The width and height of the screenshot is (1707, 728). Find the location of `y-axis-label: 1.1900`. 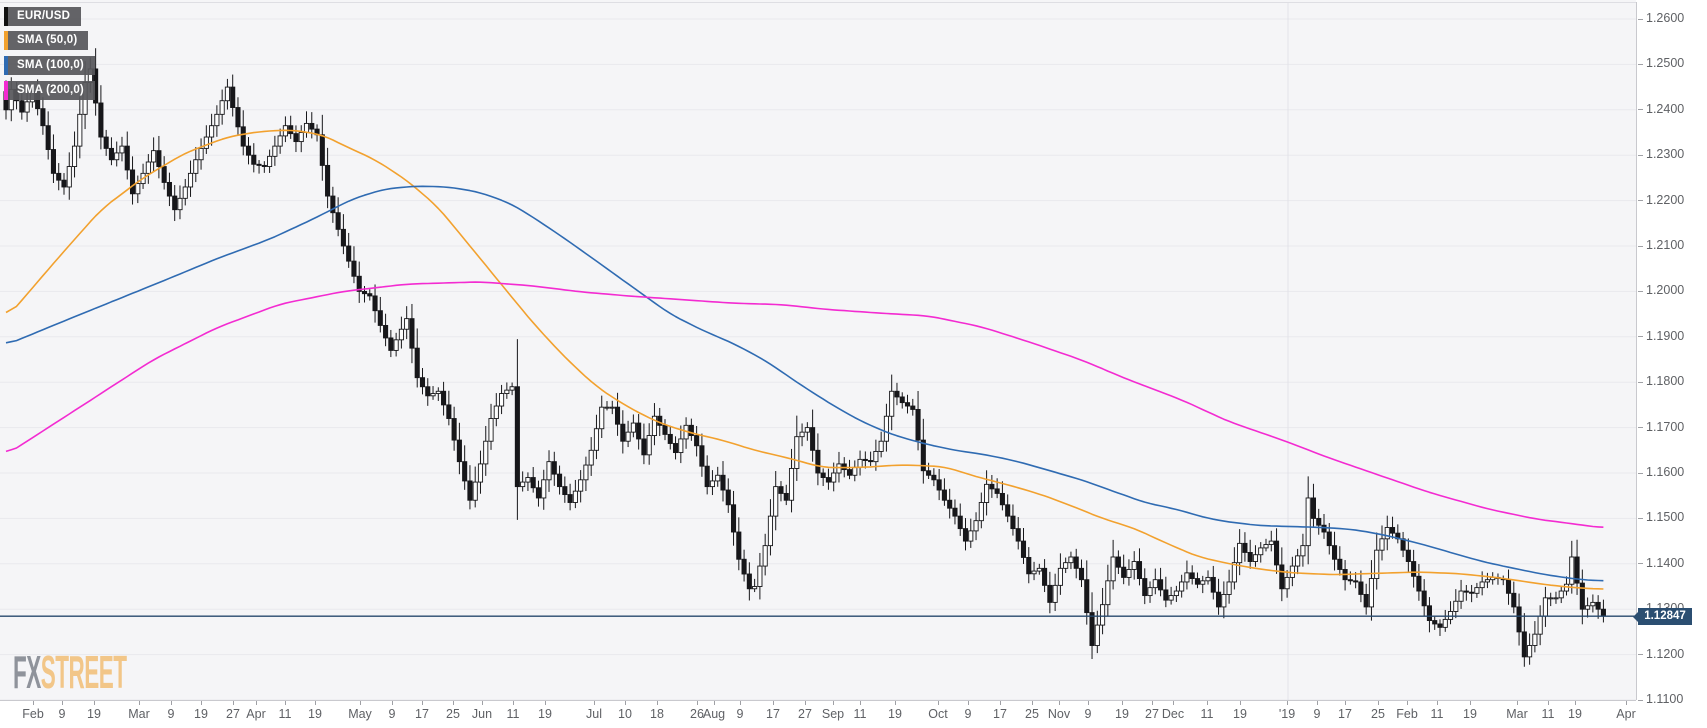

y-axis-label: 1.1900 is located at coordinates (1665, 335).